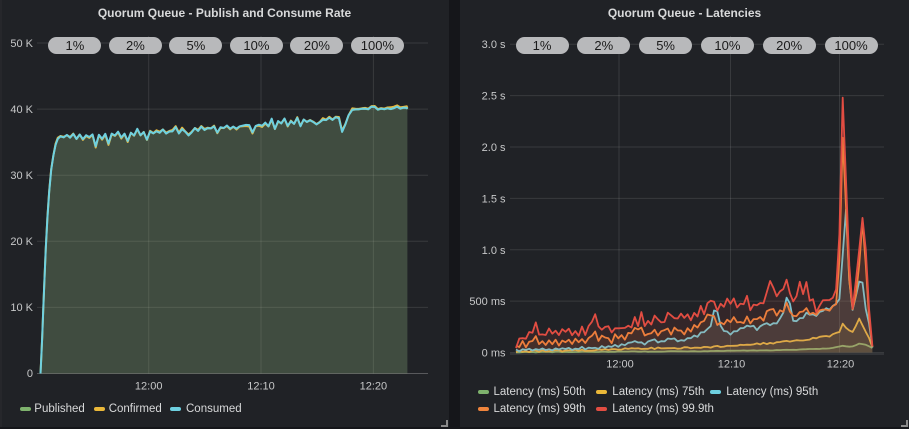 The height and width of the screenshot is (429, 909). I want to click on svg-text: 500 ms, so click(487, 302).